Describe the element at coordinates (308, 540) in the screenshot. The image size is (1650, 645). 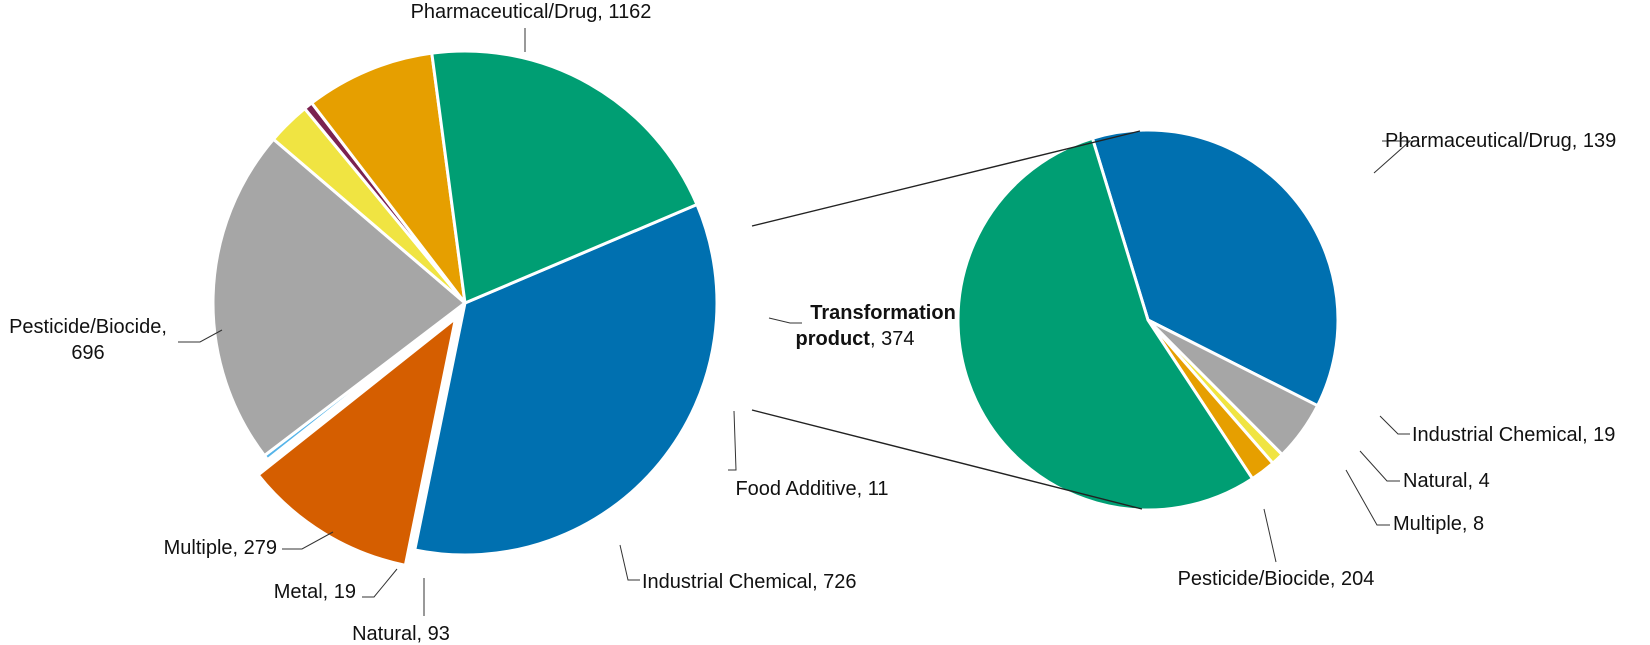
I see `leader-main-multiple` at that location.